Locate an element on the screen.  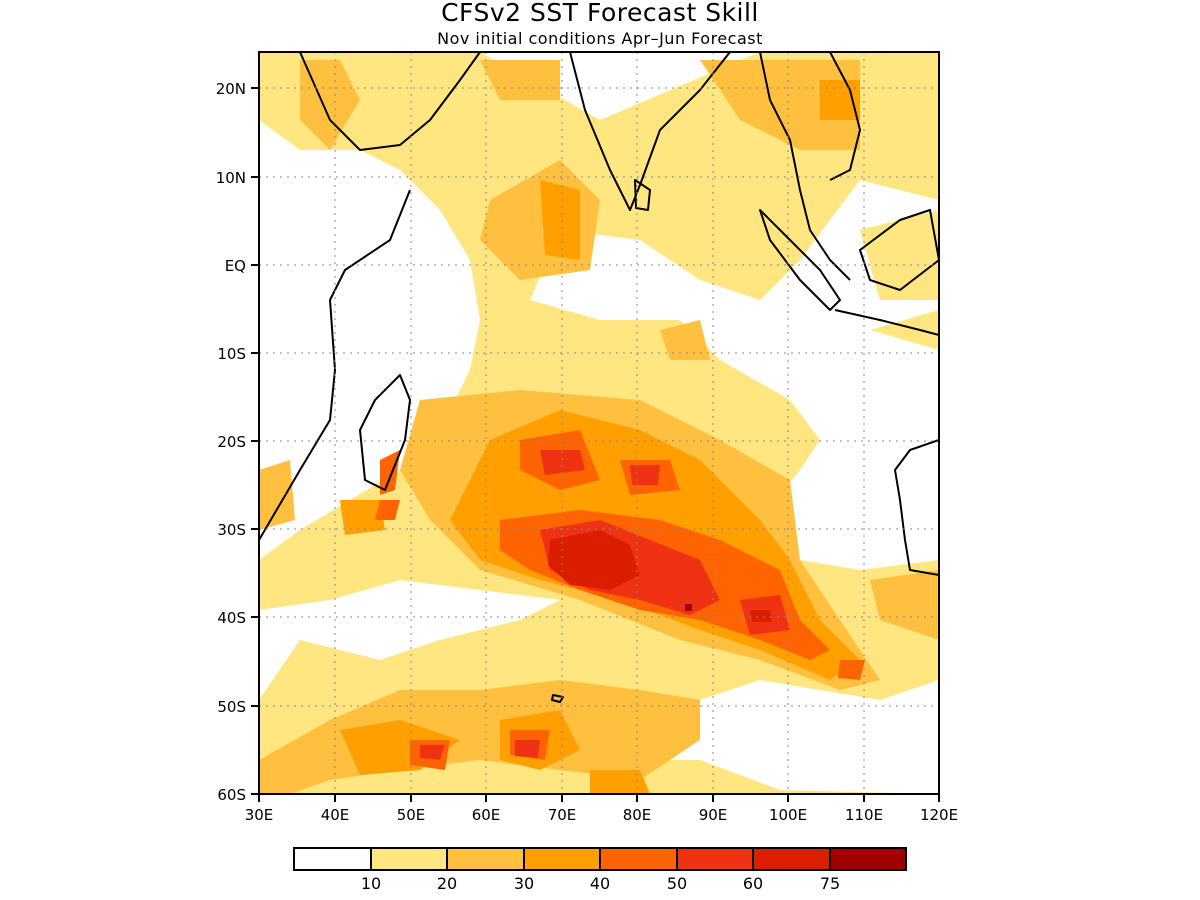
colorbar-tick-label: 50 is located at coordinates (677, 883).